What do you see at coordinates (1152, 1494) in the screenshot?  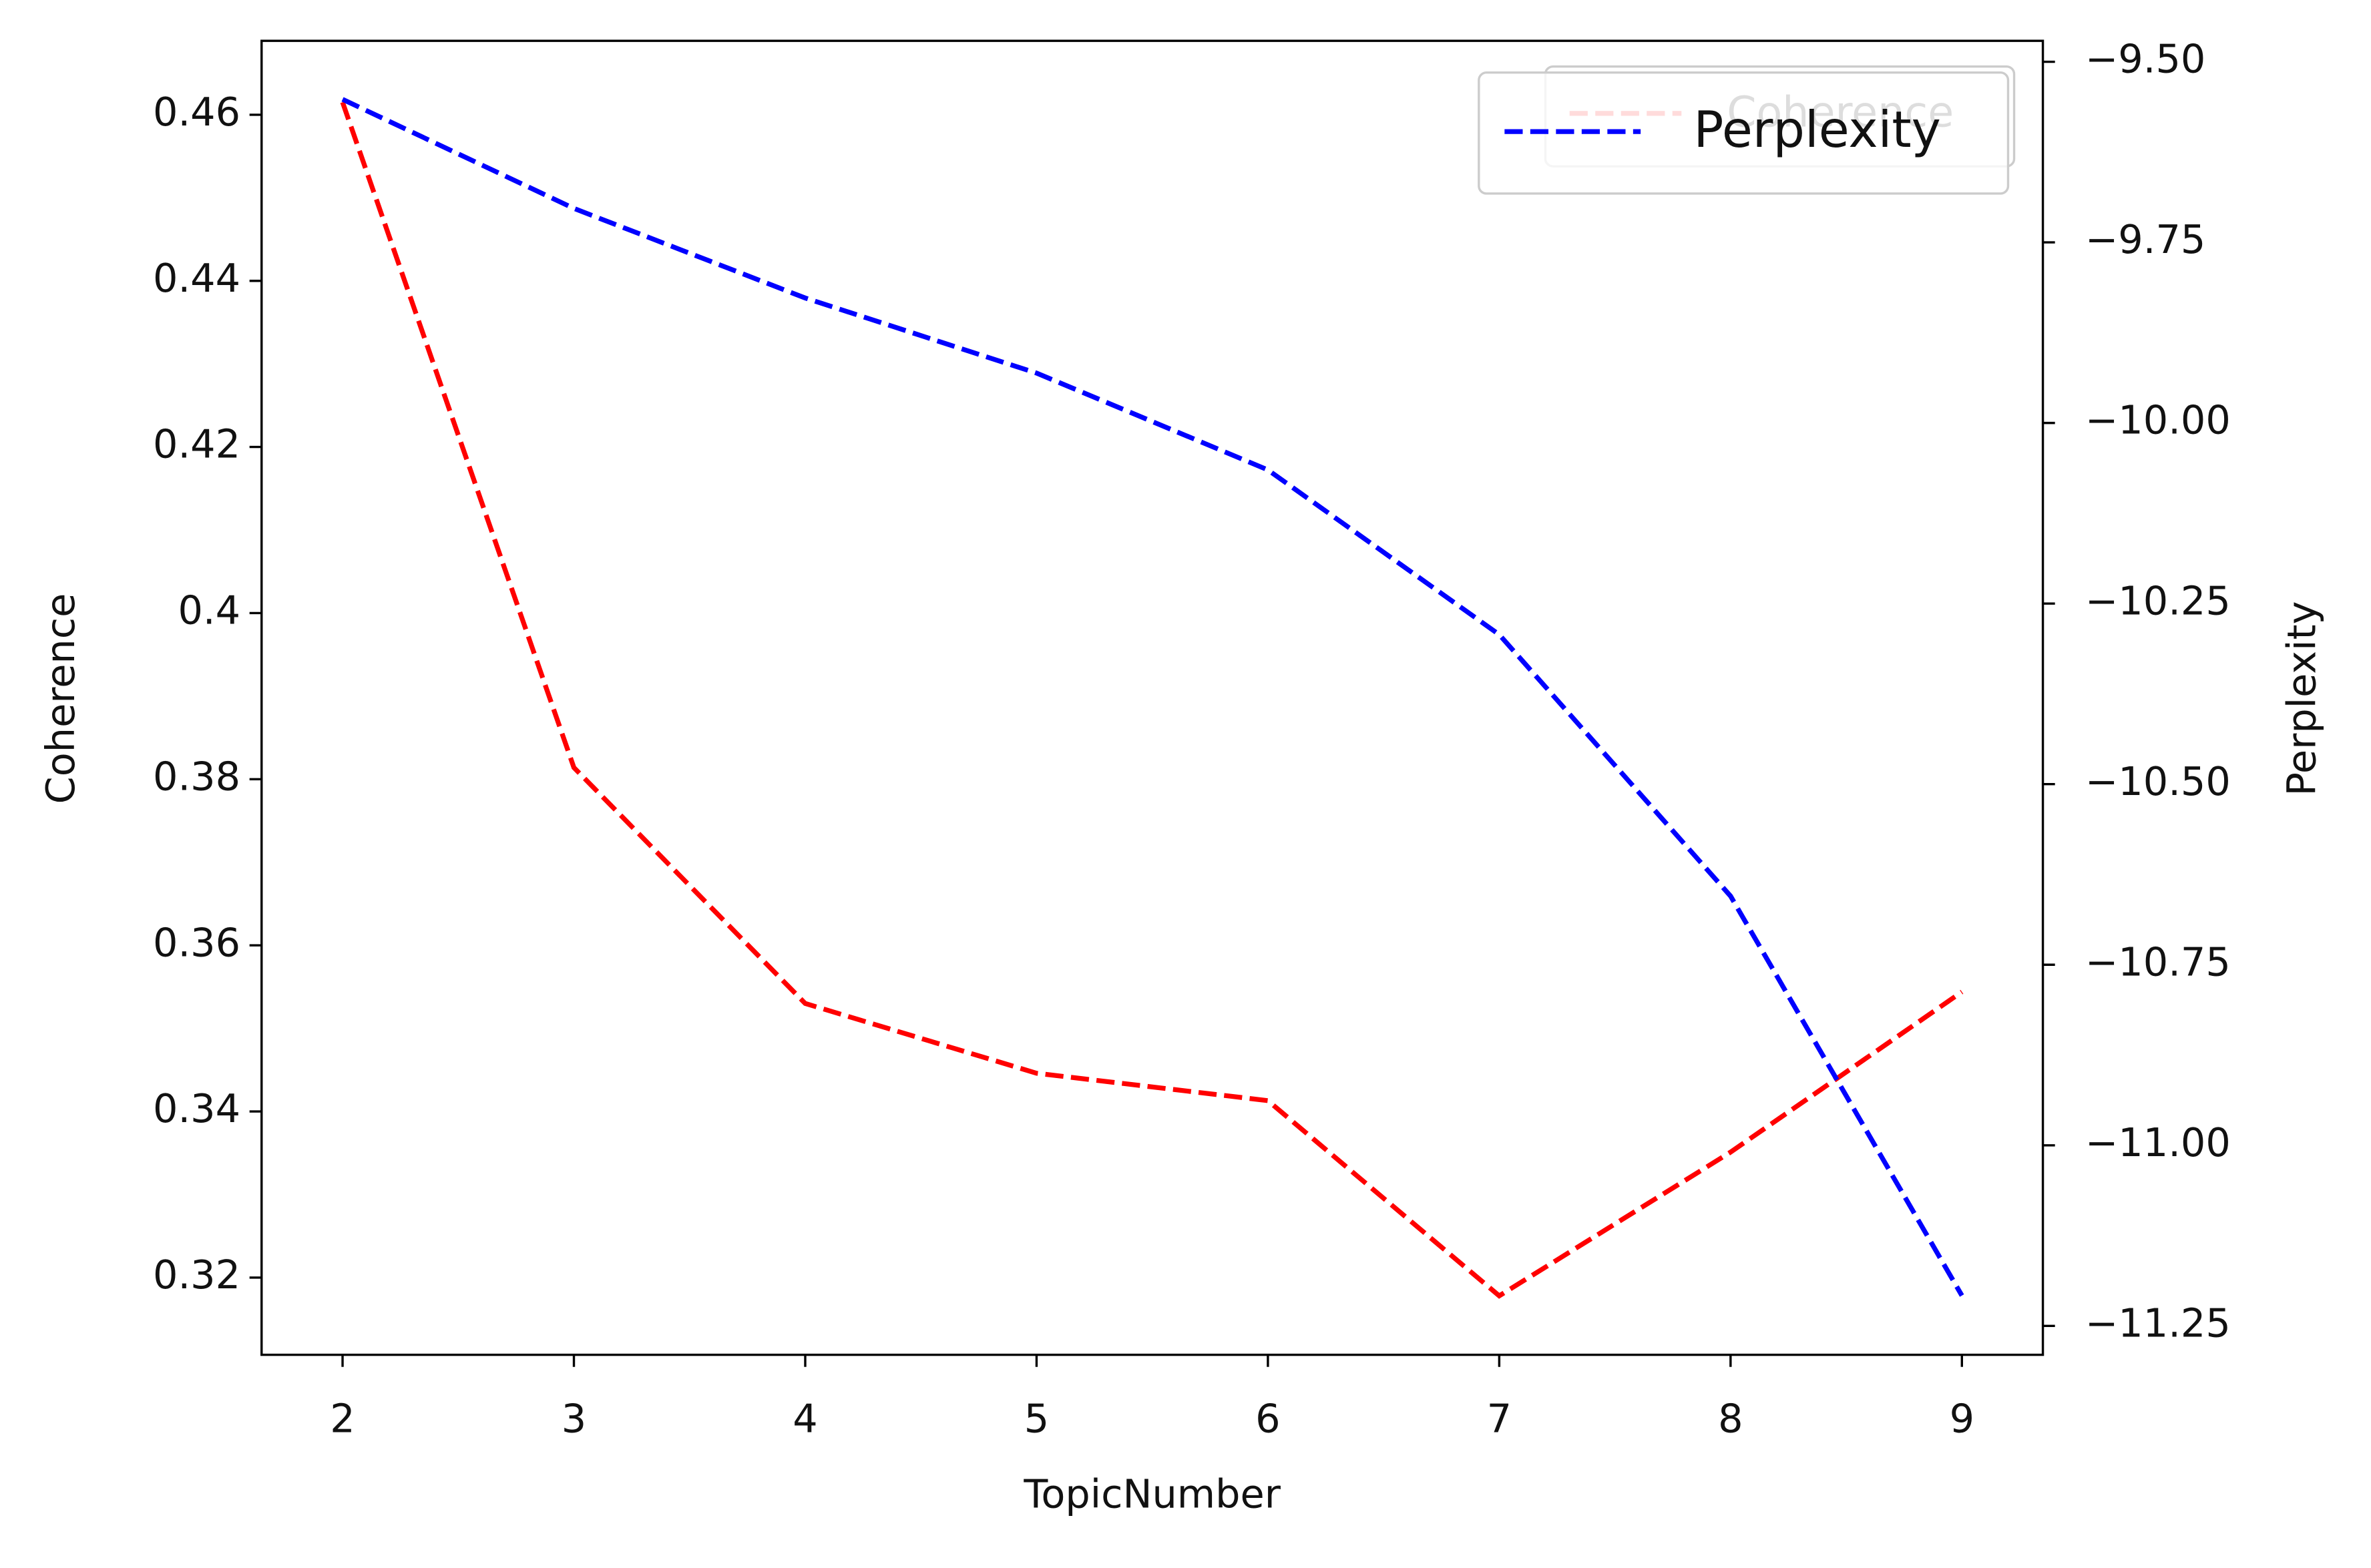 I see `x-axis-label: TopicNumber` at bounding box center [1152, 1494].